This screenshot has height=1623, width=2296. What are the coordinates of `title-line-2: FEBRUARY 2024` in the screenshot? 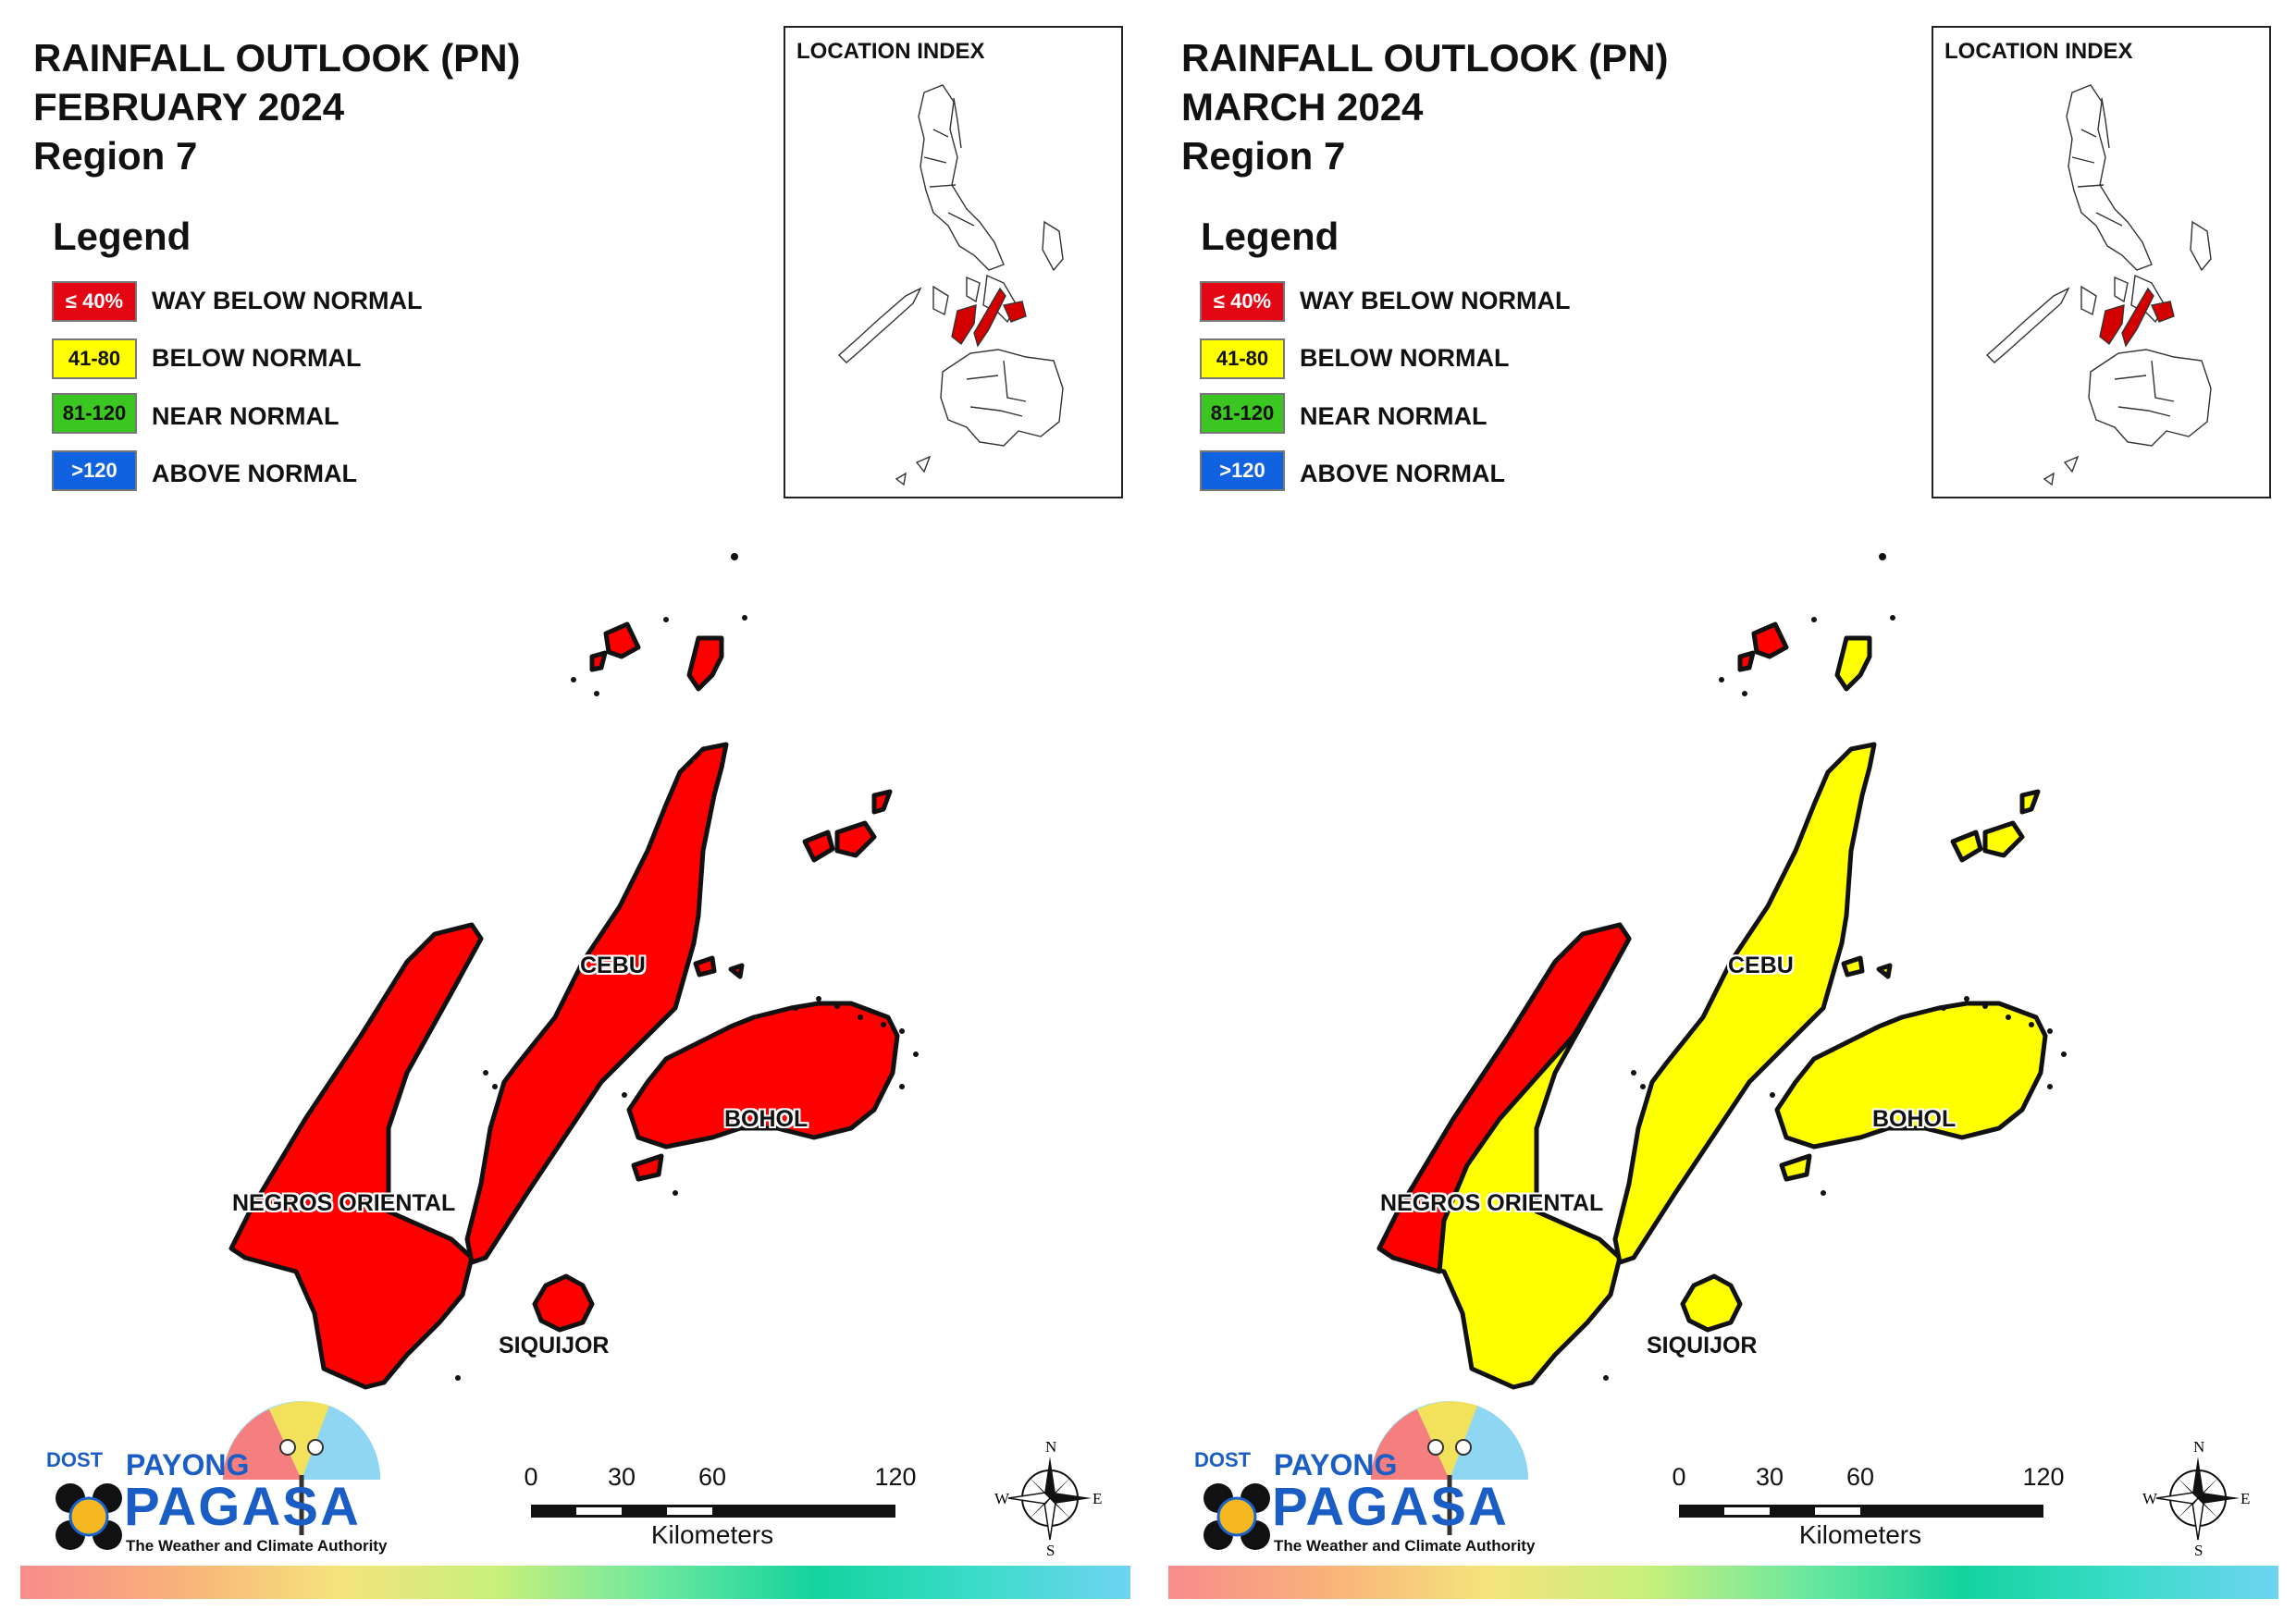 It's located at (189, 107).